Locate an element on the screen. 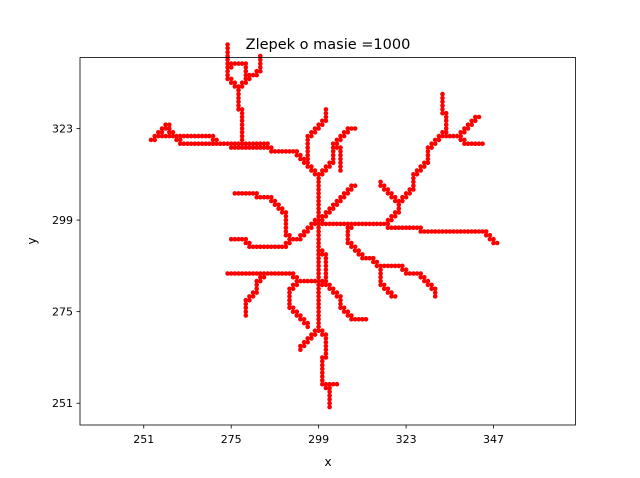  x-tick-label: 347 is located at coordinates (493, 439).